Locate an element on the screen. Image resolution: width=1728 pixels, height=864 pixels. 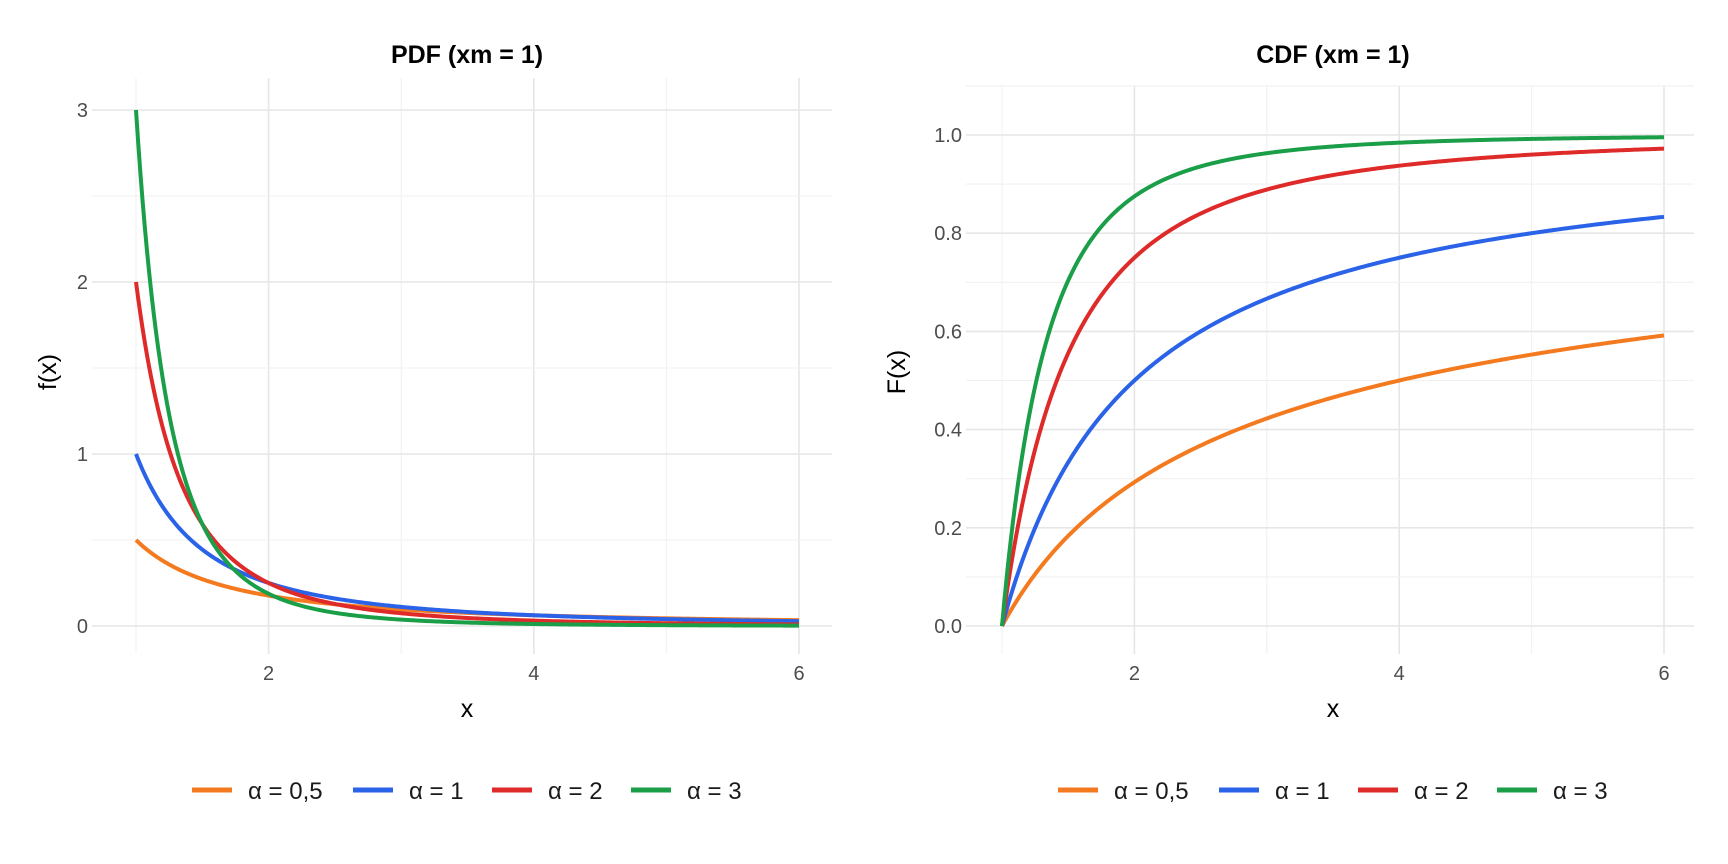
y-tick-label: 0.8 is located at coordinates (948, 234).